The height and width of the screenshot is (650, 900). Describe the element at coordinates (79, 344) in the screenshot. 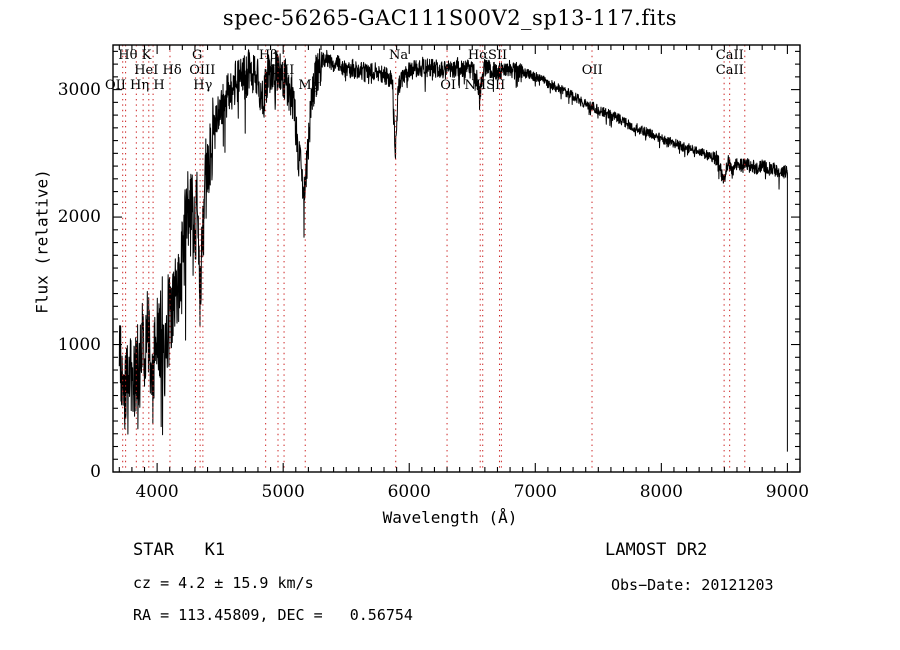

I see `y-tick-label: 1000` at that location.